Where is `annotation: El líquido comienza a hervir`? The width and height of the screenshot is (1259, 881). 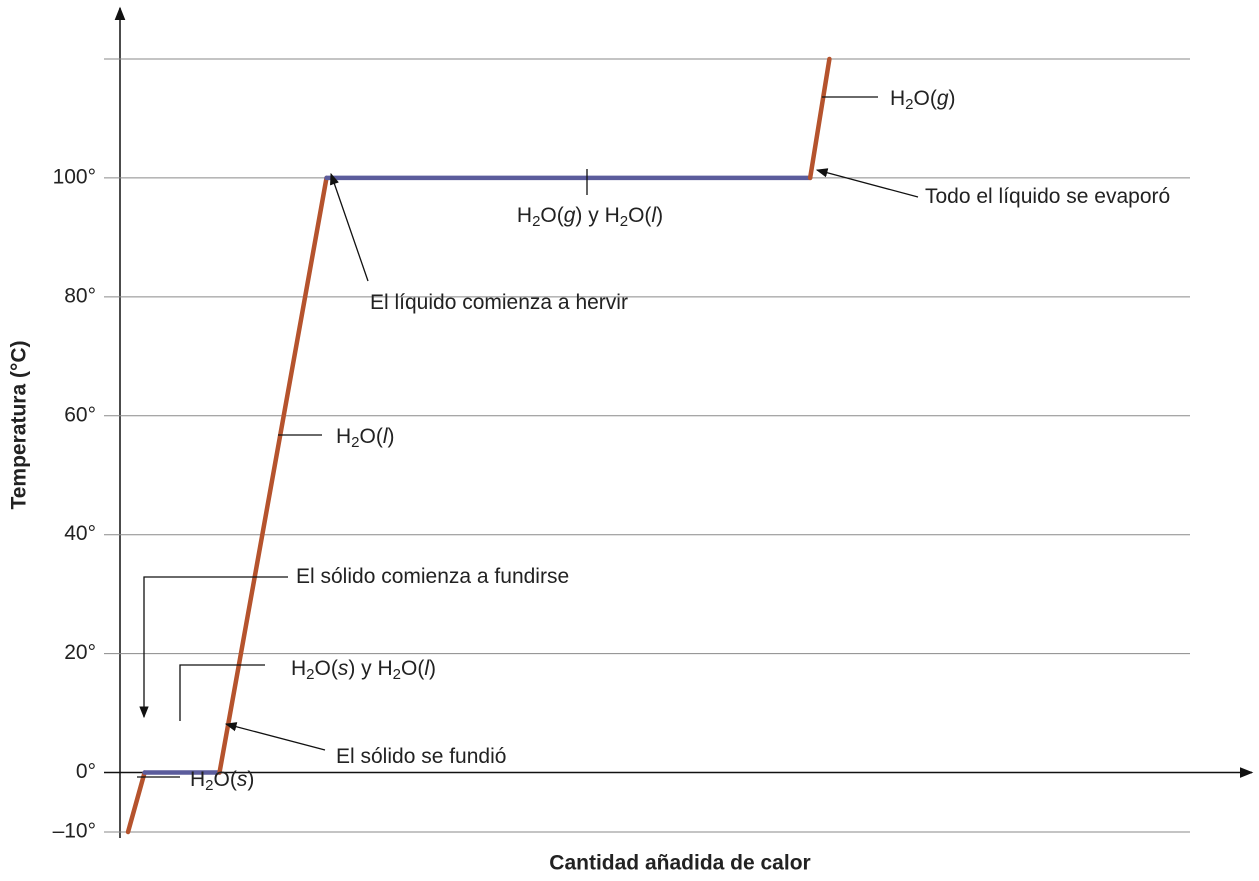
annotation: El líquido comienza a hervir is located at coordinates (499, 302).